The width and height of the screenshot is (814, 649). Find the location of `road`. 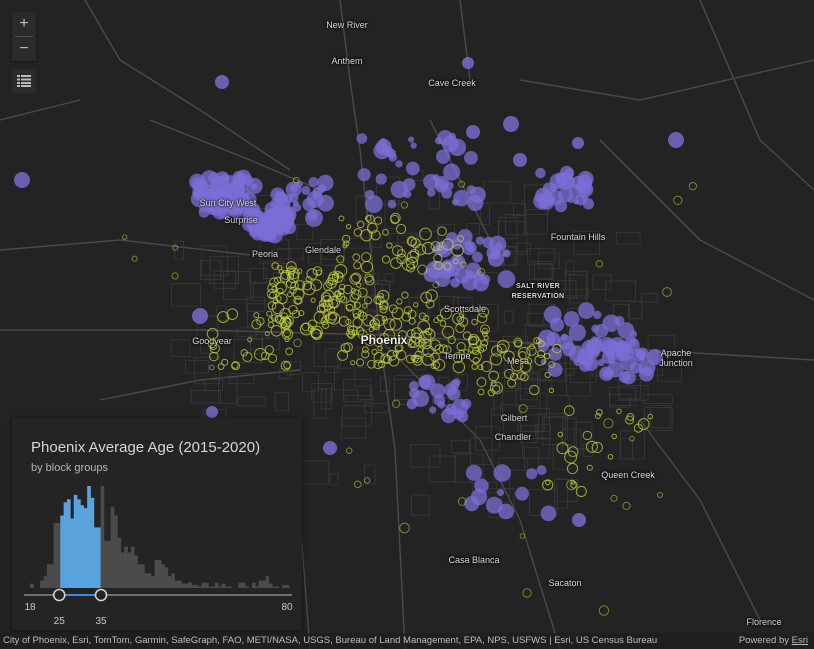

road is located at coordinates (235, 155).